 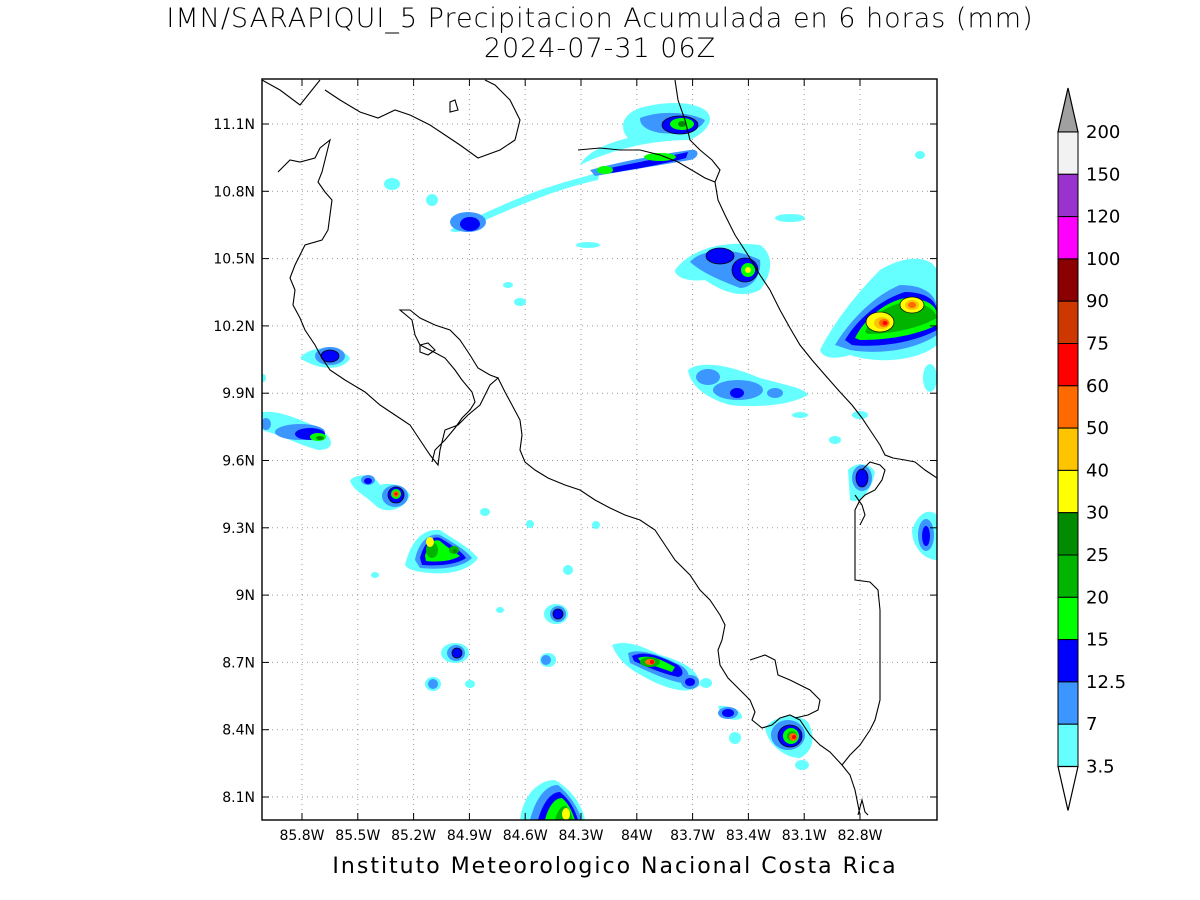 I want to click on colorbar-level-label: 30, so click(x=1097, y=513).